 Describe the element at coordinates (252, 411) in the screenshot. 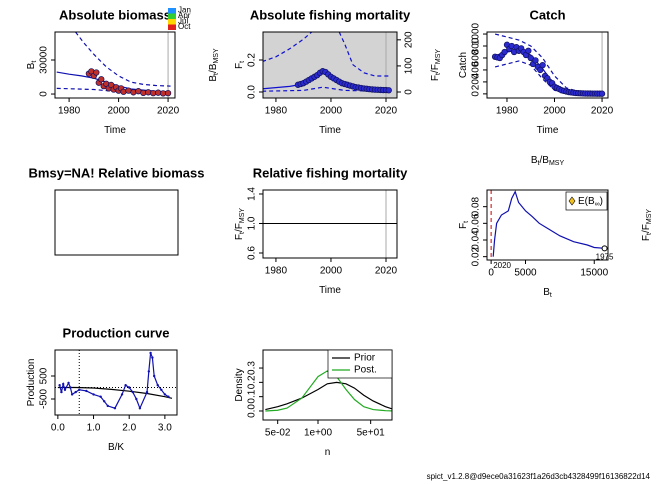

I see `y-tick-label: 0.0` at that location.